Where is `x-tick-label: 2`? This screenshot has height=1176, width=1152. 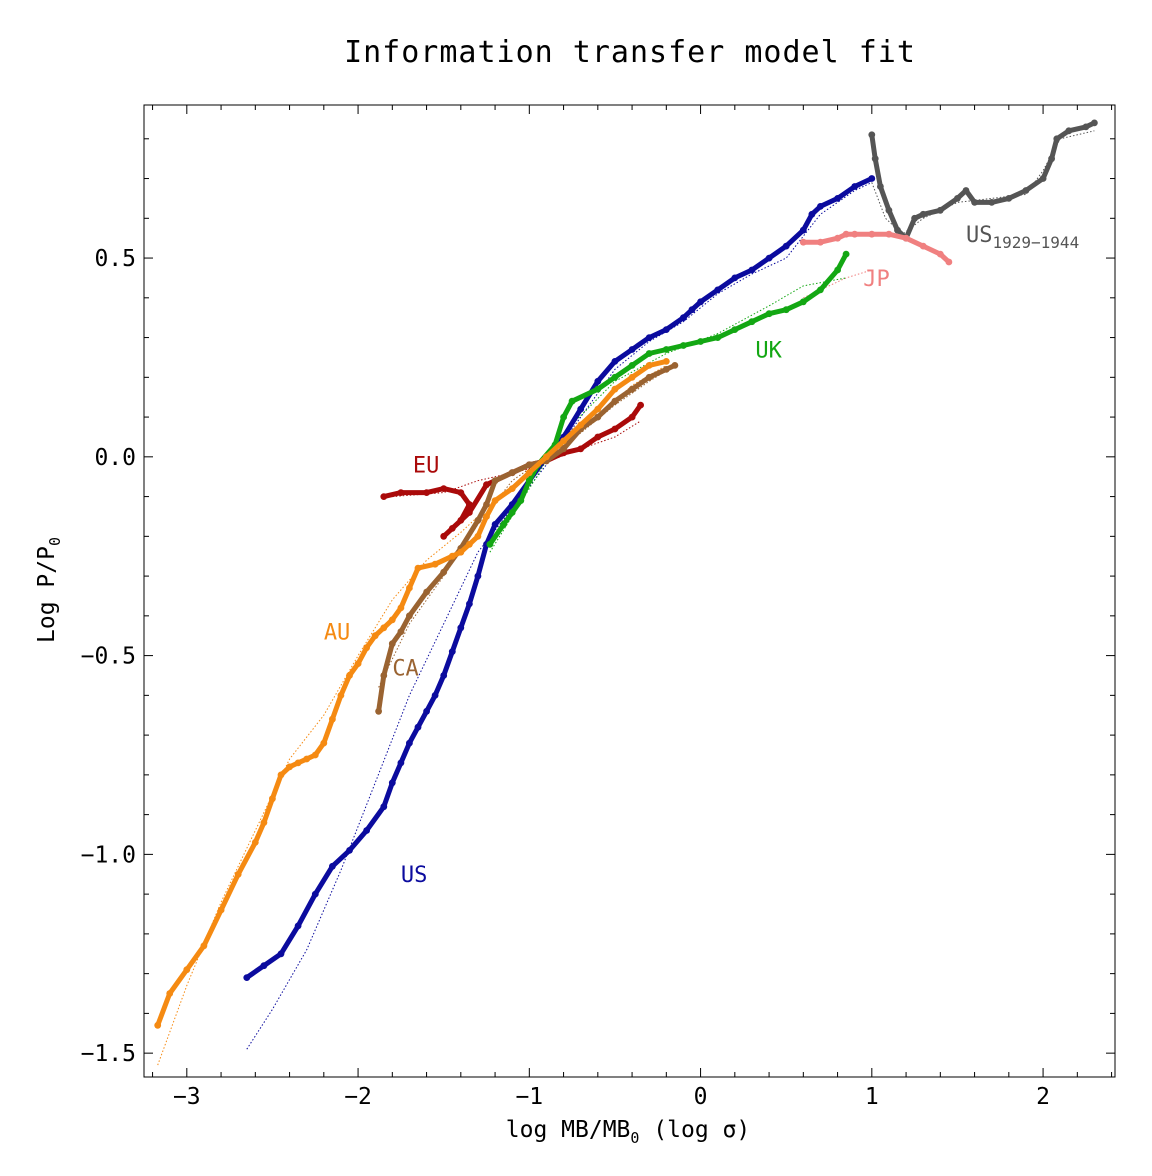
x-tick-label: 2 is located at coordinates (1043, 1097).